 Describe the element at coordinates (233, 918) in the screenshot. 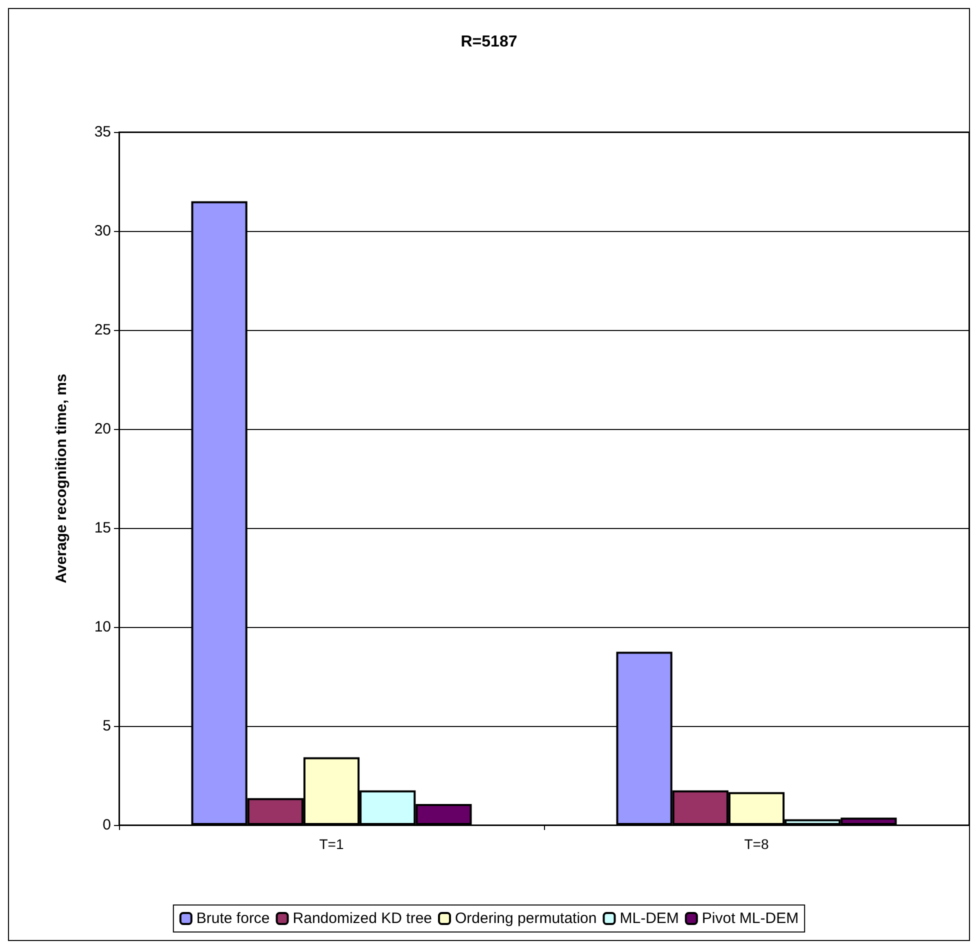

I see `legend-label: Brute force` at that location.